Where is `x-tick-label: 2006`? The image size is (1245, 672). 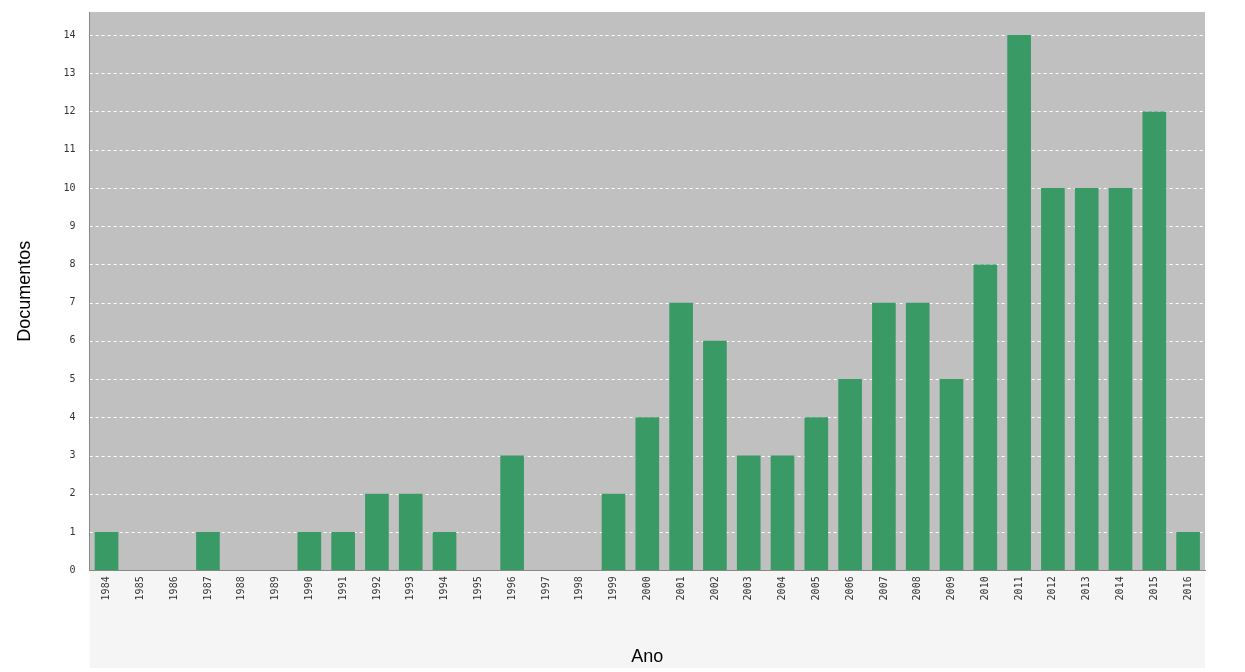
x-tick-label: 2006 is located at coordinates (849, 588).